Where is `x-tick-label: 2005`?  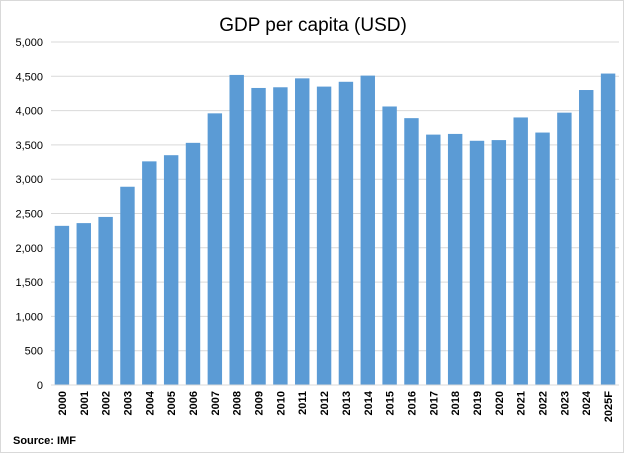 x-tick-label: 2005 is located at coordinates (172, 403).